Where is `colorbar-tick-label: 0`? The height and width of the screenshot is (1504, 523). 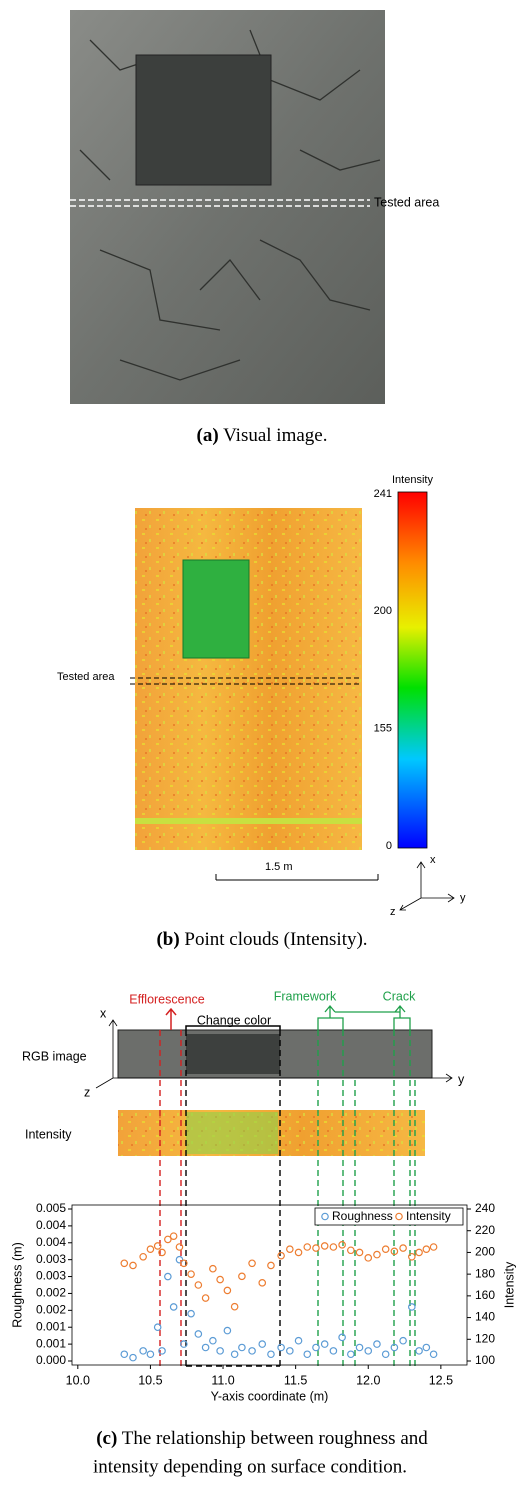
colorbar-tick-label: 0 is located at coordinates (389, 846).